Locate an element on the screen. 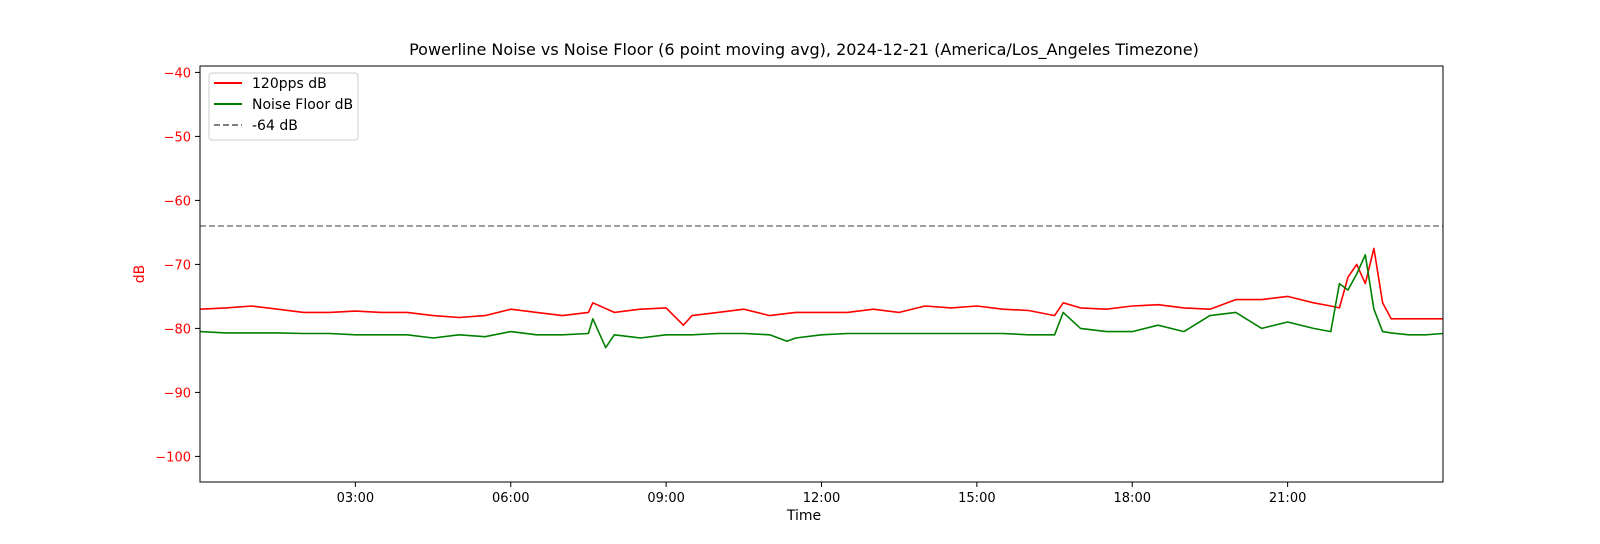  legend: 120pps dB Noise Floor dB -64 dB is located at coordinates (283, 106).